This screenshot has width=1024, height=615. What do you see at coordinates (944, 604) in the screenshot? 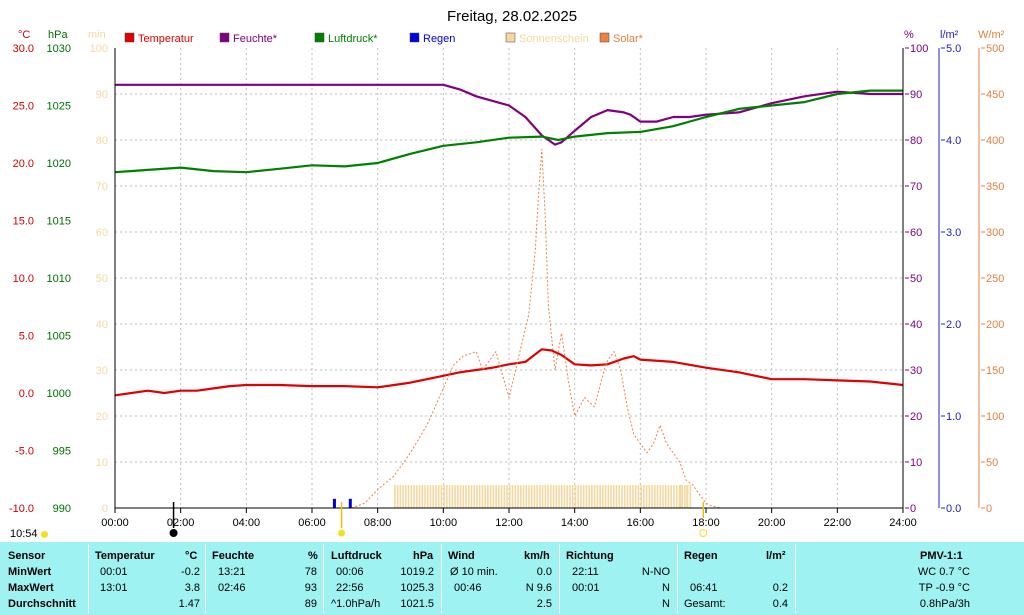
I see `pmv-pressure-trend: 0.8hPa/3h` at bounding box center [944, 604].